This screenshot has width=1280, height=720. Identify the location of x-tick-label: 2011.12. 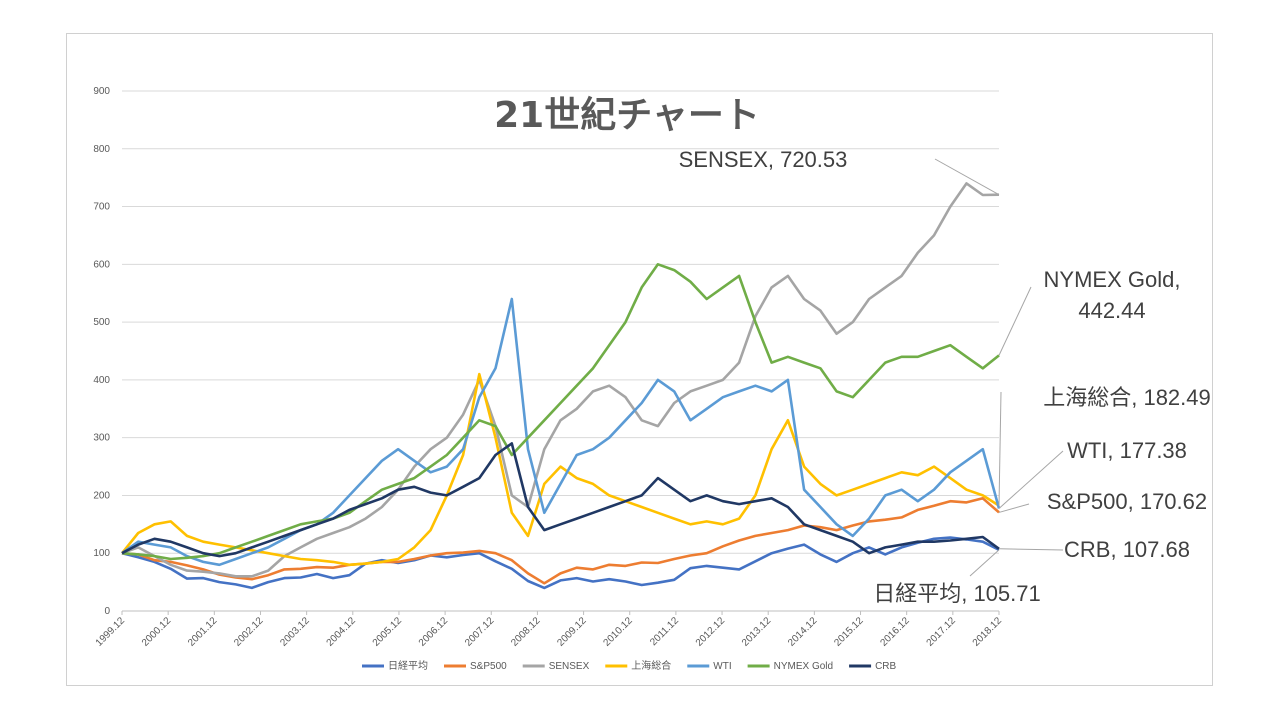
(664, 631).